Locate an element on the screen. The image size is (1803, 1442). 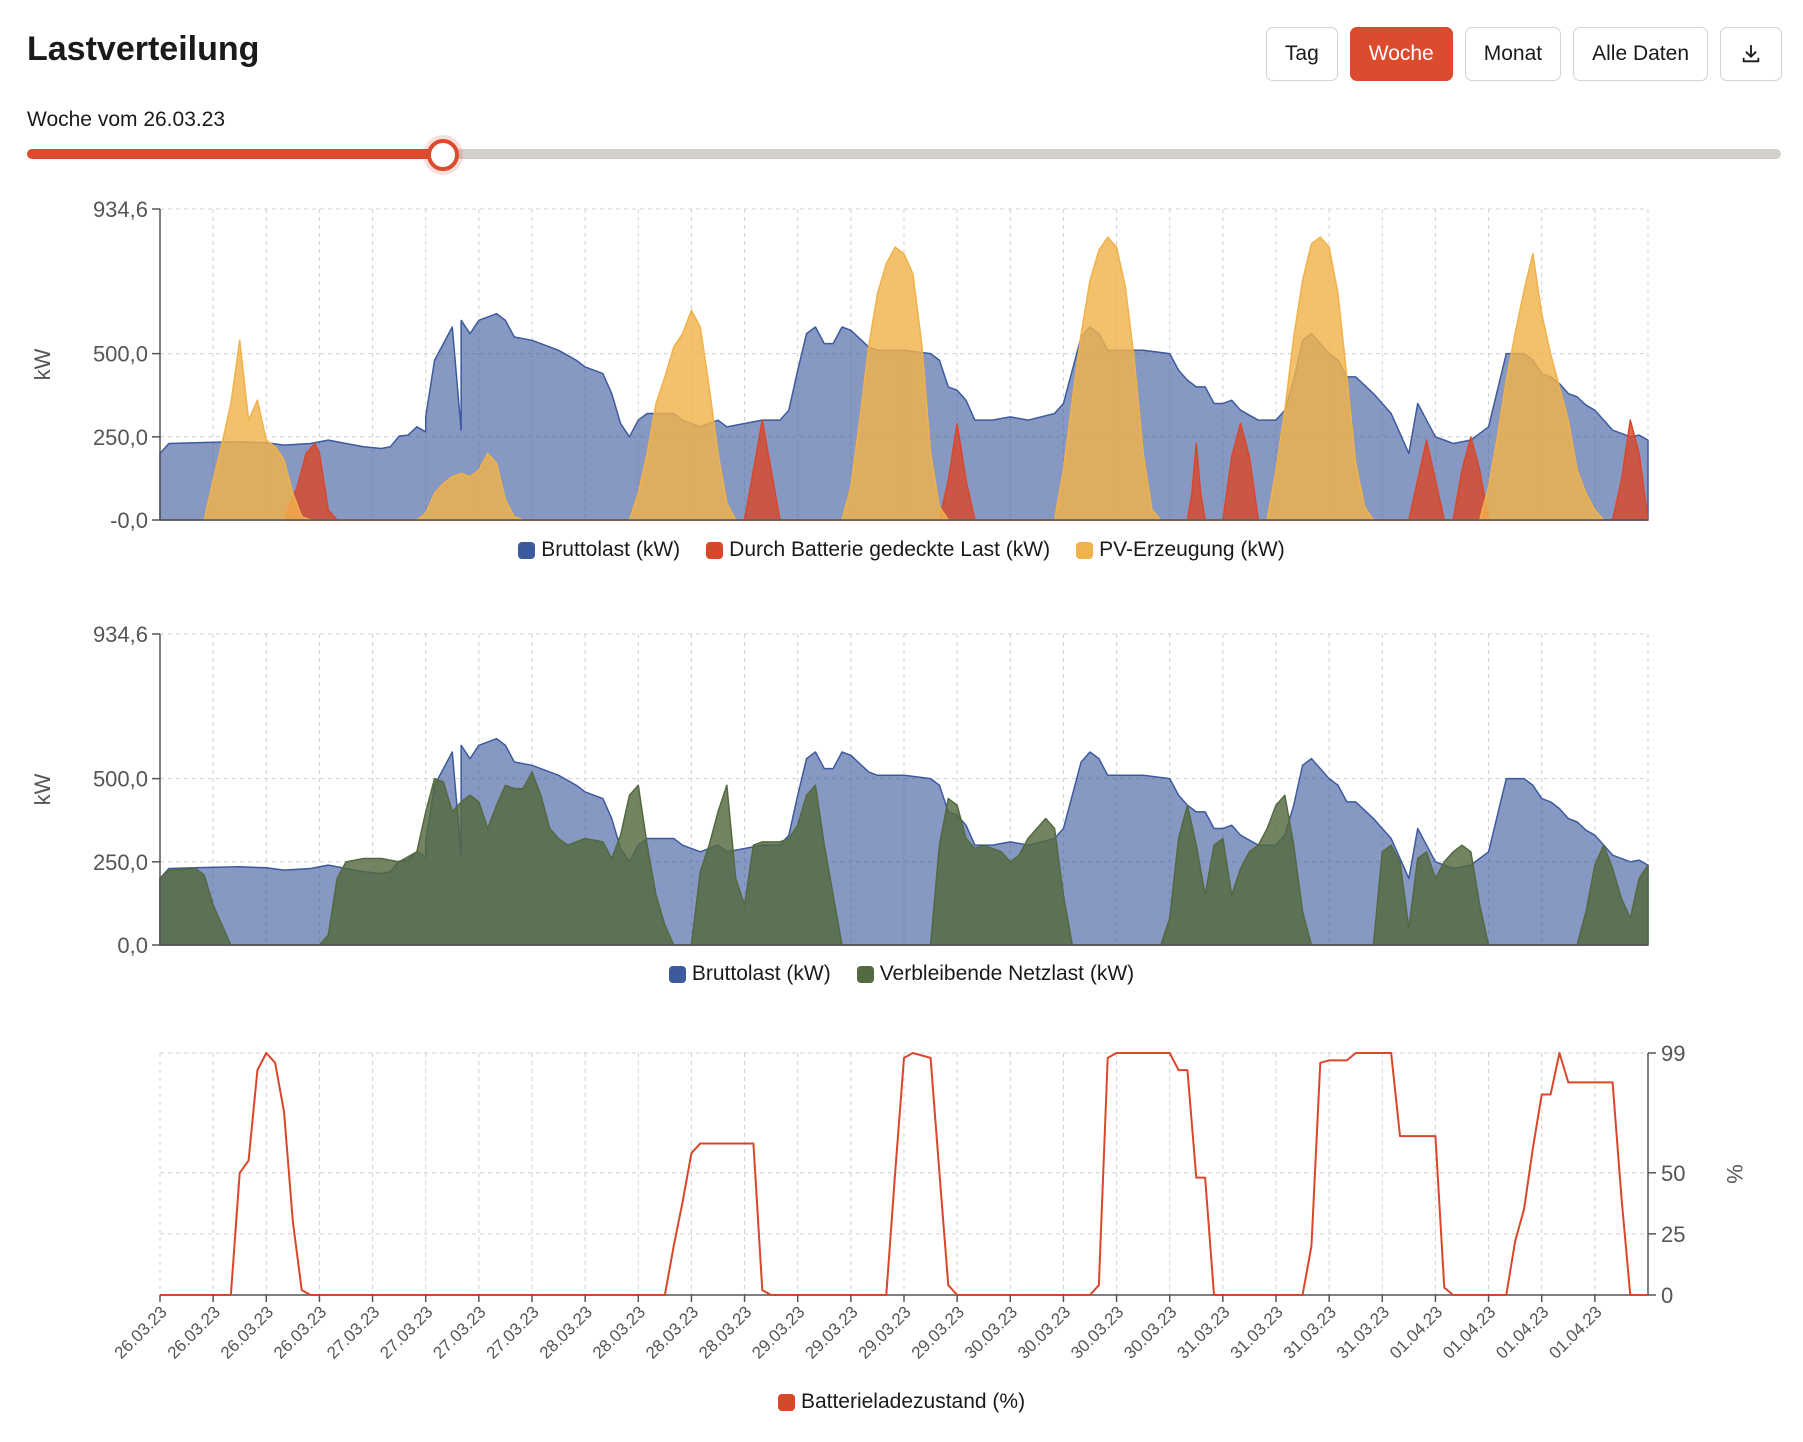
slider-fill is located at coordinates (234, 154).